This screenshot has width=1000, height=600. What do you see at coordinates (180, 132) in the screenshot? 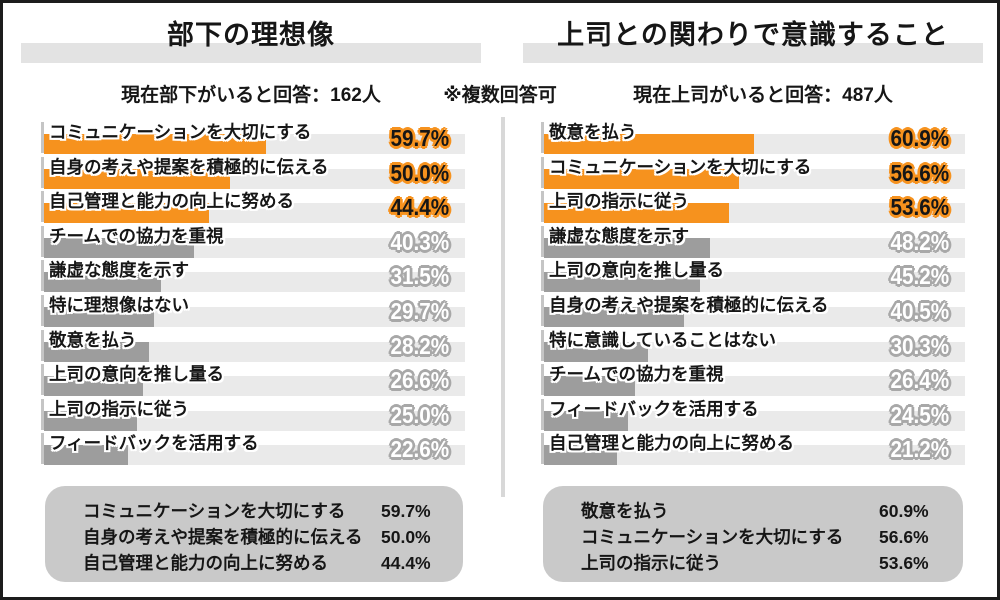
I see `bar-label: コミュニケーションを大切にする` at bounding box center [180, 132].